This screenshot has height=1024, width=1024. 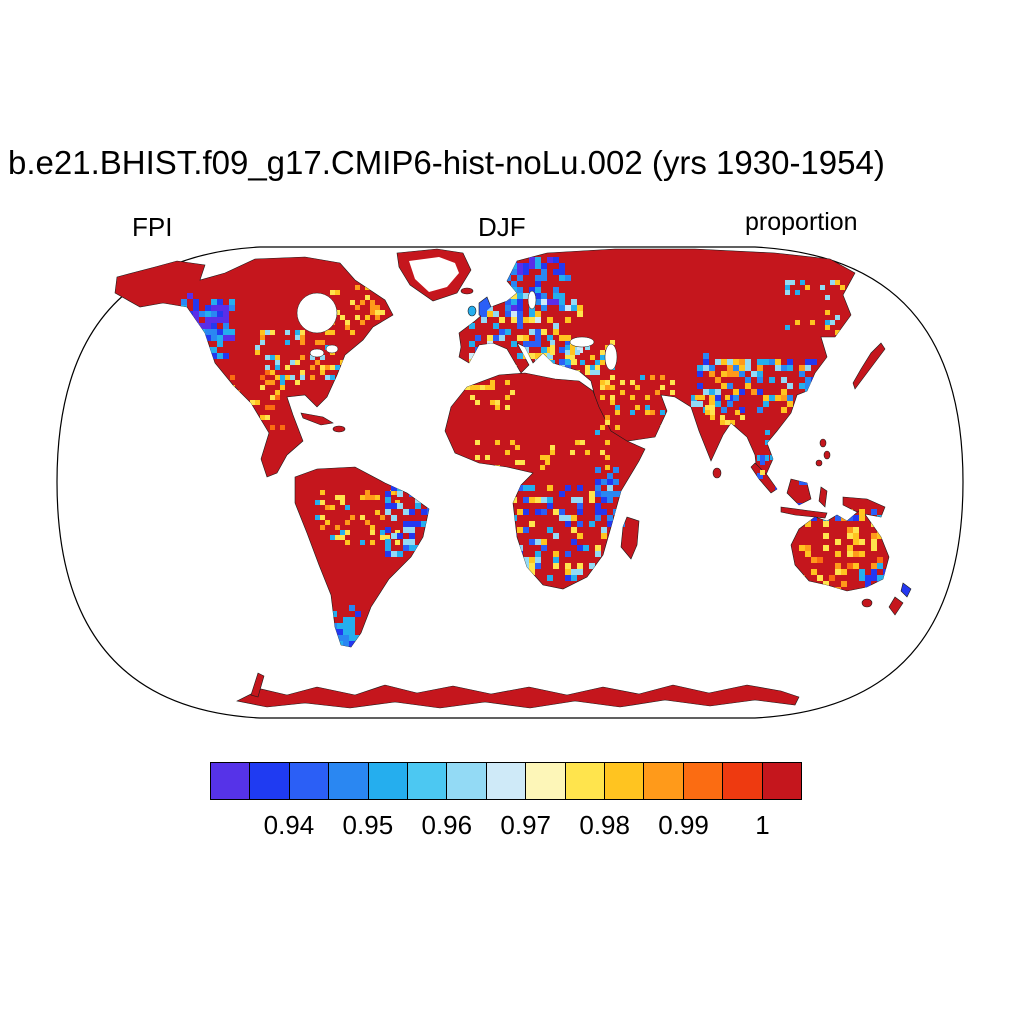 I want to click on colorbar-ticks: 0.94 0.95 0.96 0.97 0.98 0.99 1, so click(x=506, y=827).